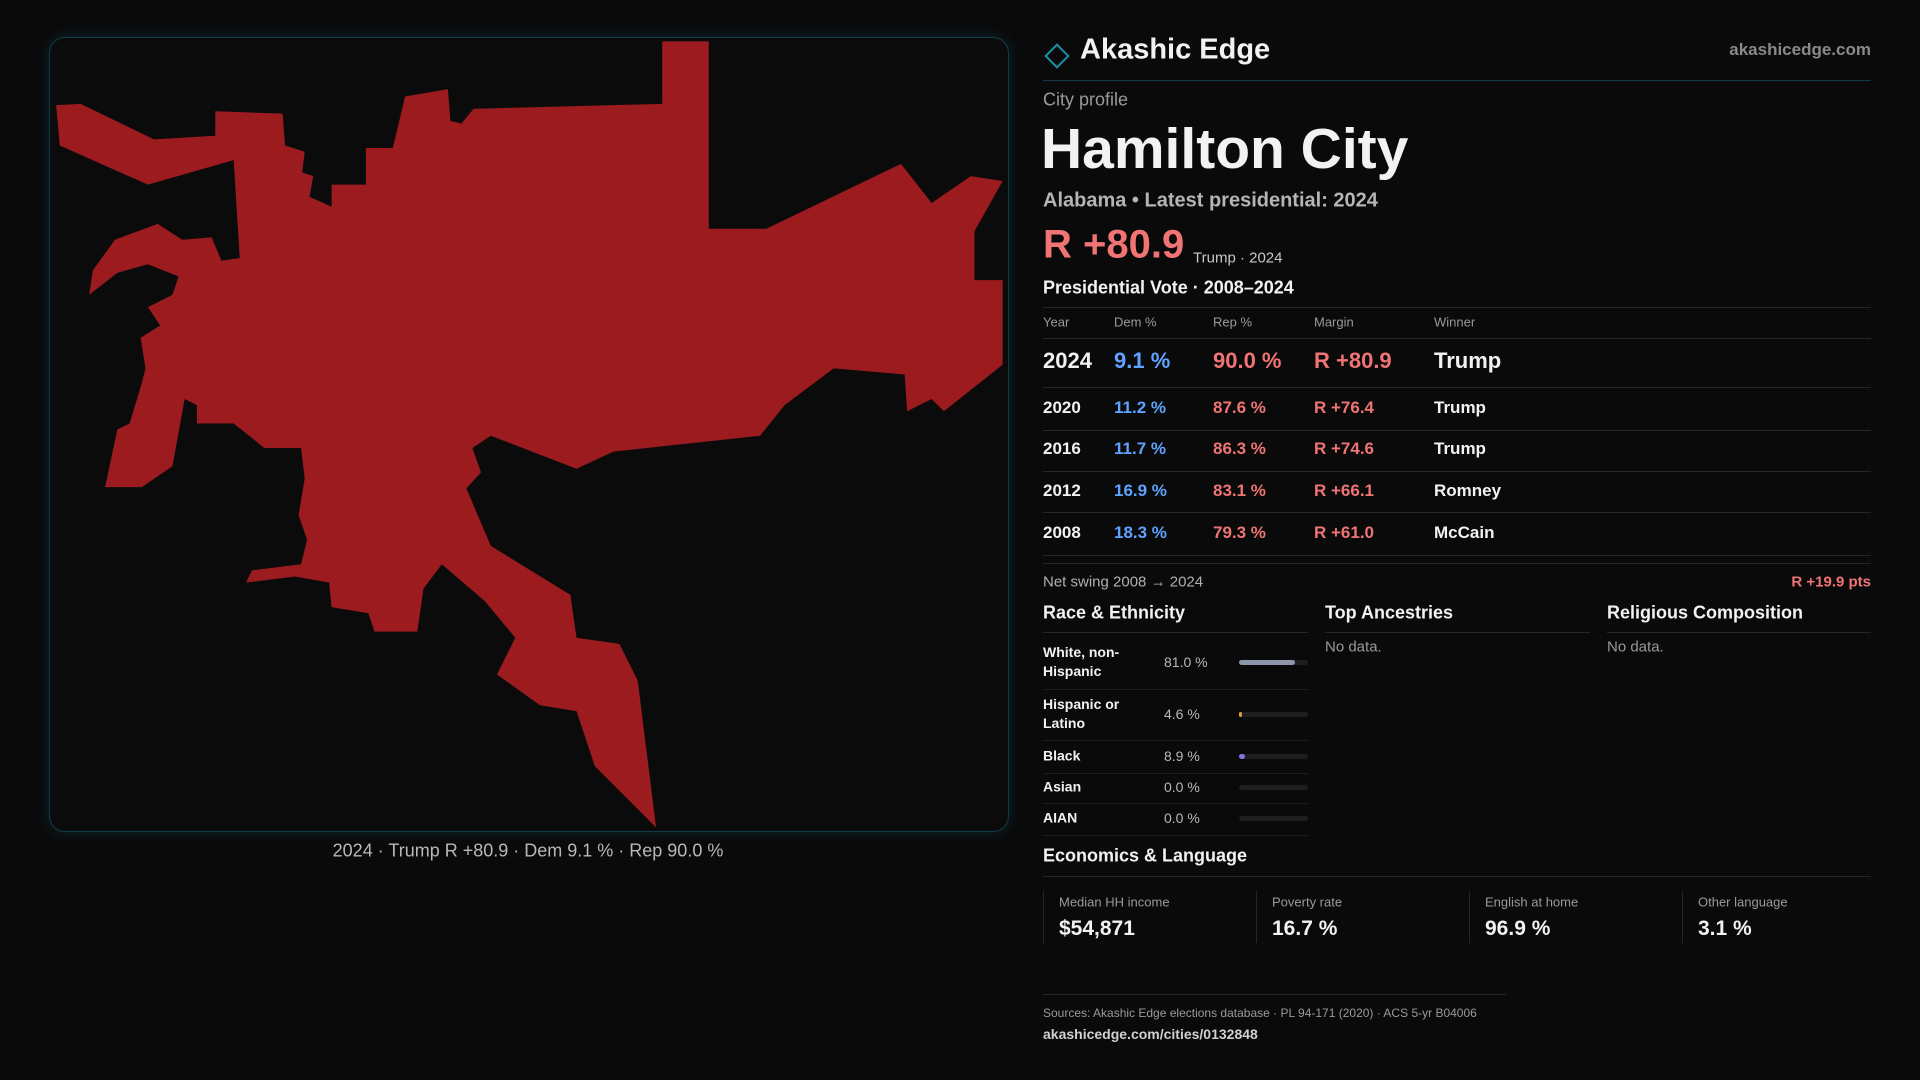  I want to click on margin-note: Trump · 2024, so click(1238, 258).